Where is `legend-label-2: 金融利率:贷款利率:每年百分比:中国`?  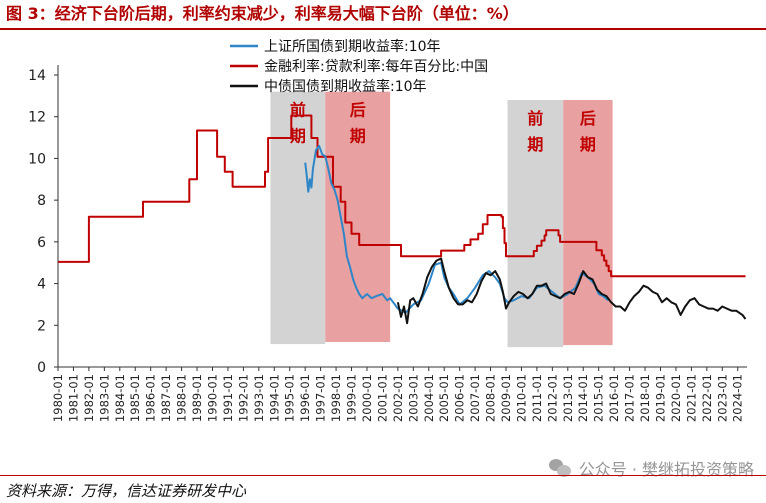 legend-label-2: 金融利率:贷款利率:每年百分比:中国 is located at coordinates (376, 66).